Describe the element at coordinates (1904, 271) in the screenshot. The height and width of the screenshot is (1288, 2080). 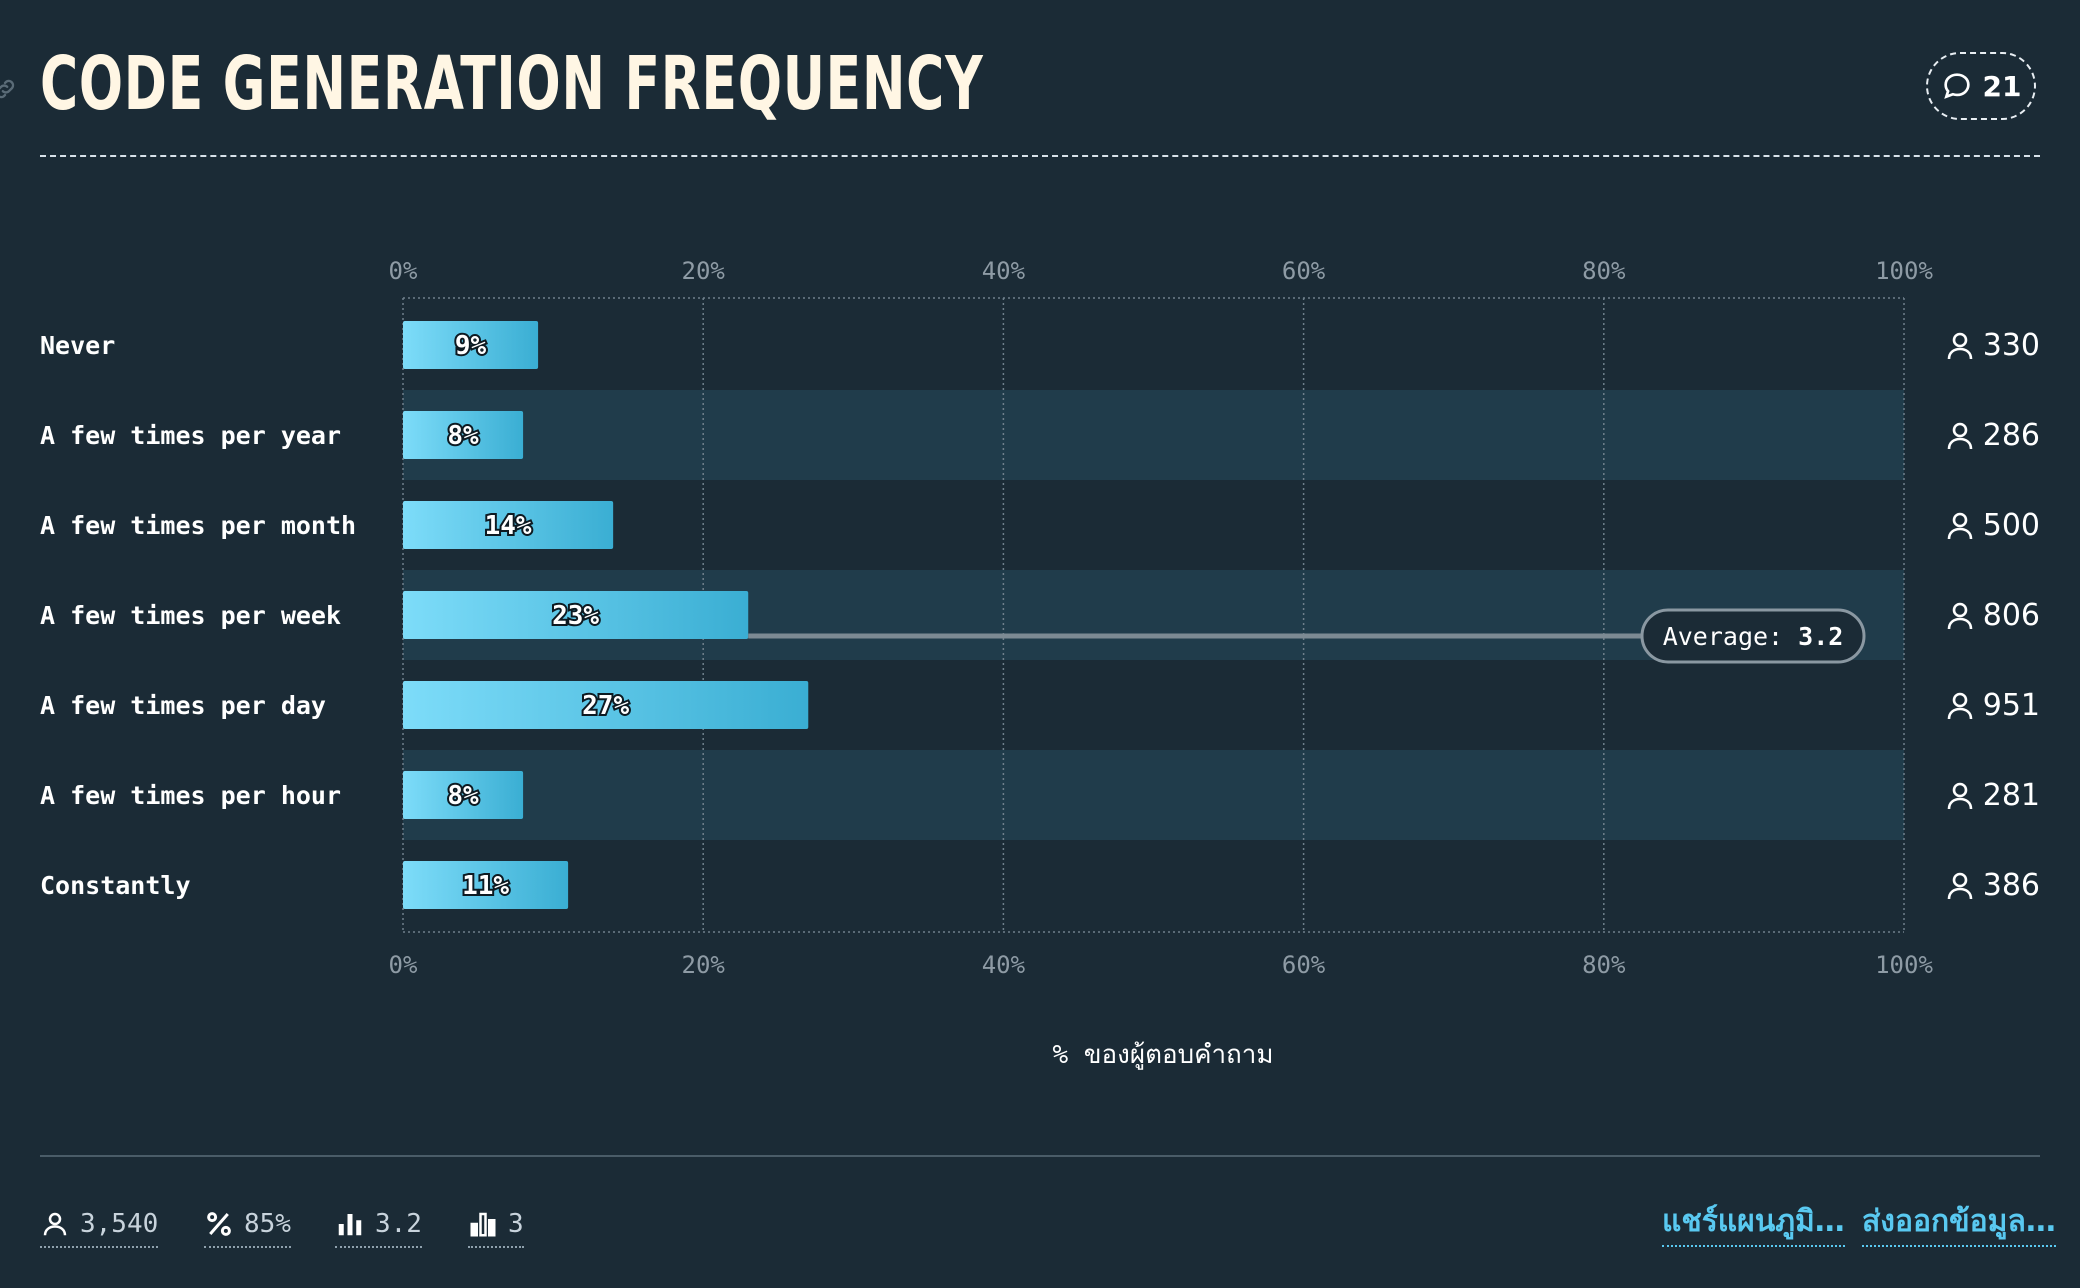
I see `x-tick-label-top: 100%` at that location.